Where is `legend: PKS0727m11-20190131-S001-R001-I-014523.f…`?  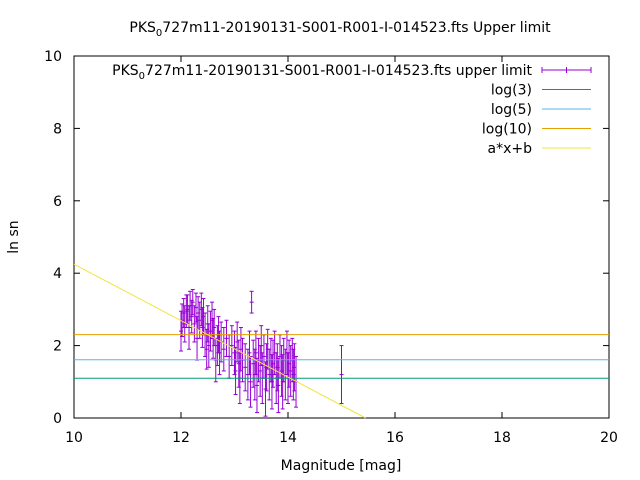
legend: PKS0727m11-20190131-S001-R001-I-014523.f… is located at coordinates (352, 110).